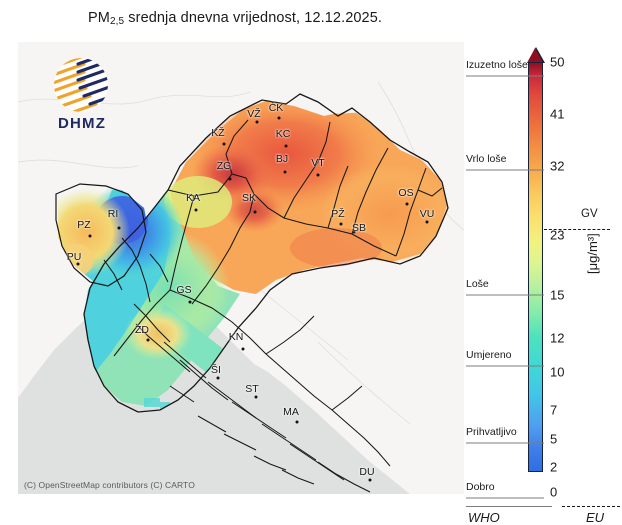 The height and width of the screenshot is (525, 622). I want to click on county-label: KN, so click(236, 337).